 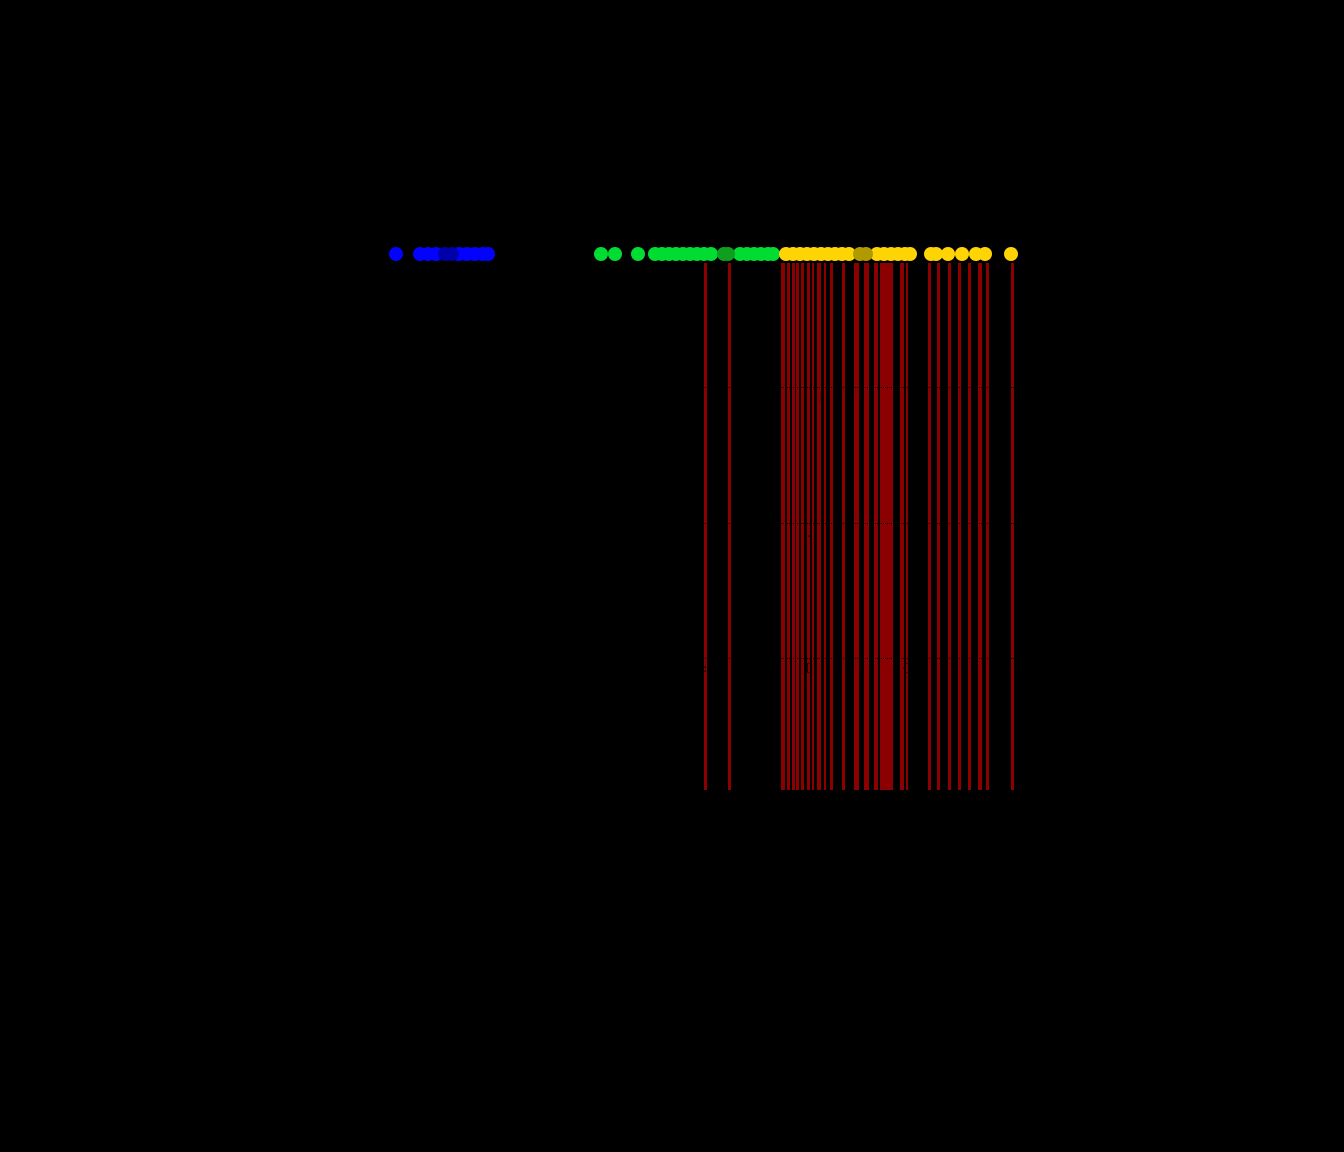 I want to click on text-fragment: ::, so click(x=709, y=668).